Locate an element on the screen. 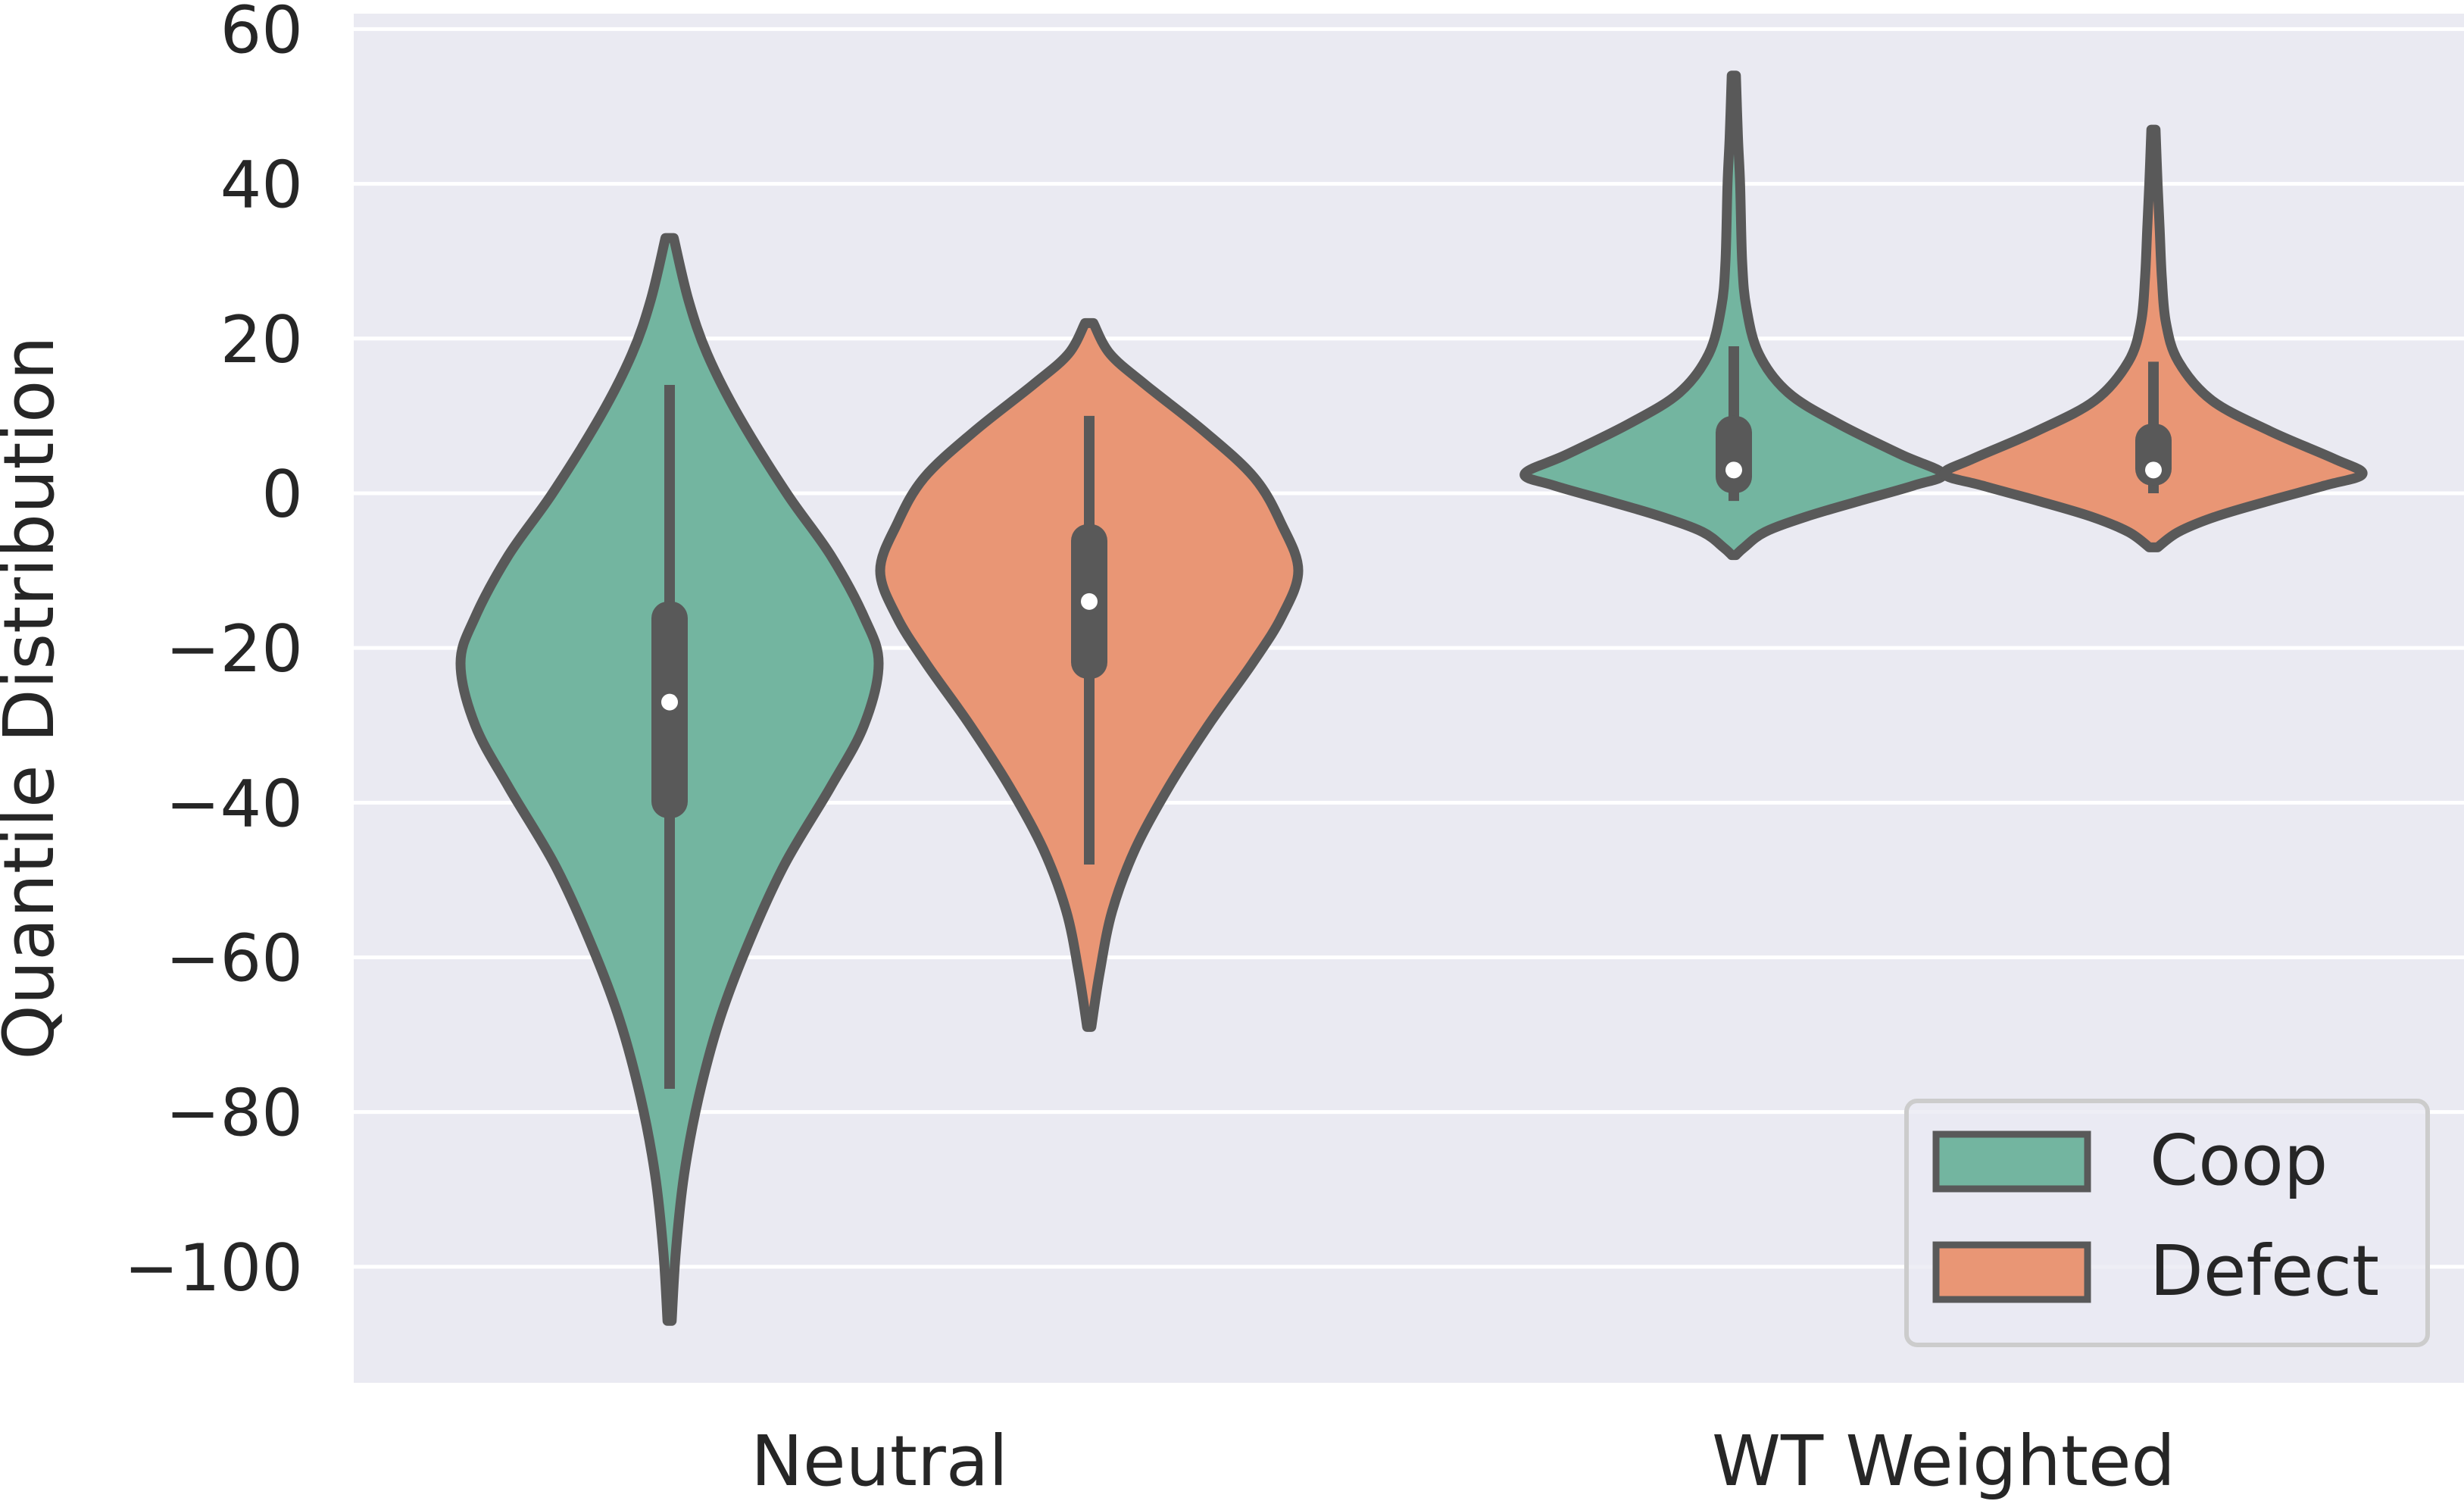 The height and width of the screenshot is (1501, 2464). y-tick-label: −60 is located at coordinates (235, 959).